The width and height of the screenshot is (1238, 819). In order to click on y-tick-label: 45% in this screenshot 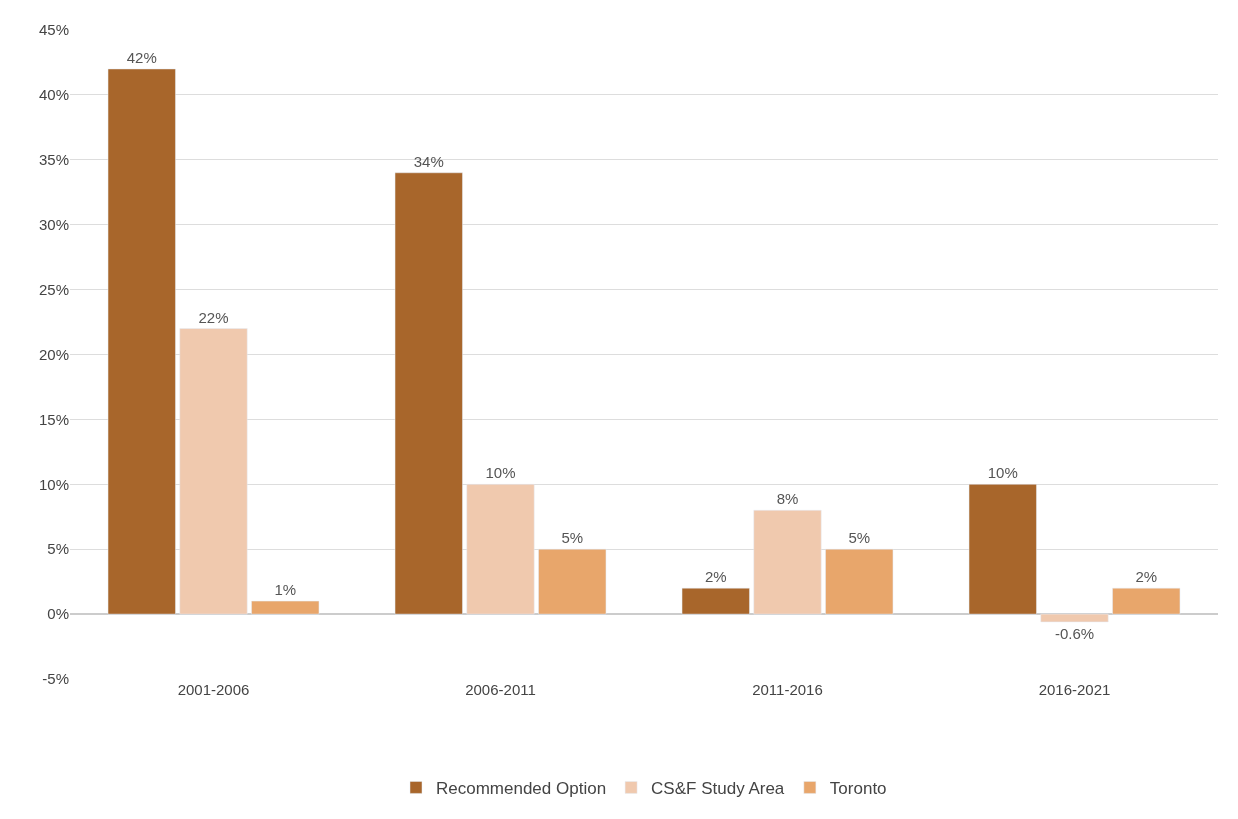, I will do `click(53, 30)`.